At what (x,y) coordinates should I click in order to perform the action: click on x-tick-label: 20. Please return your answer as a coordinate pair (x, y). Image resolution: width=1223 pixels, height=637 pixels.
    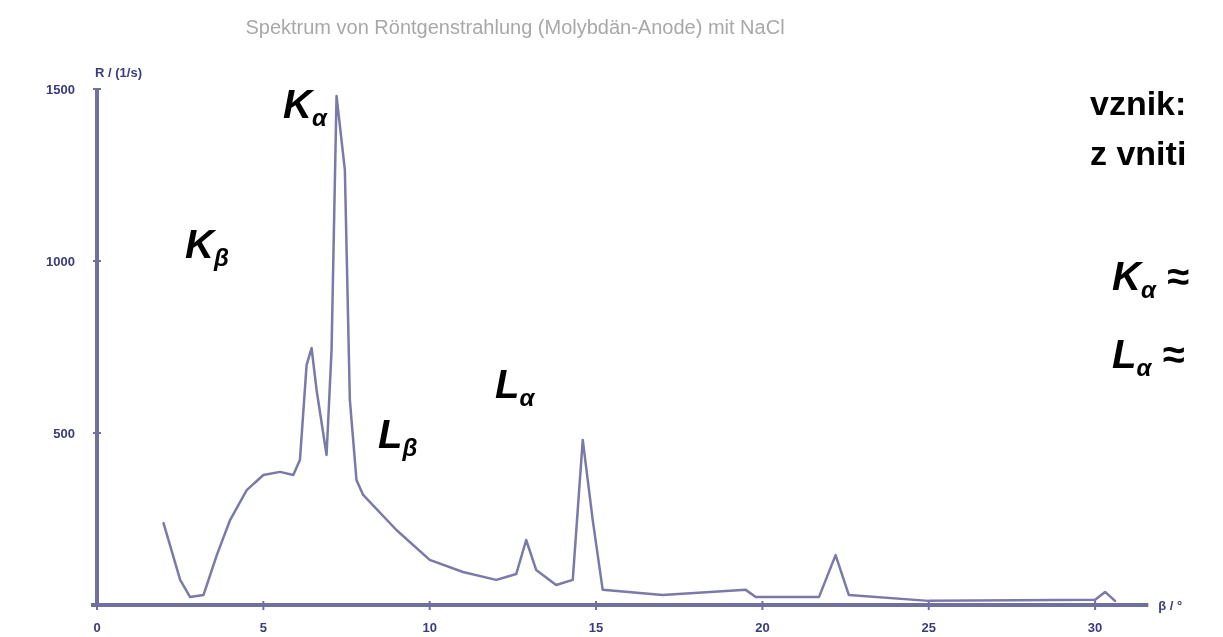
    Looking at the image, I should click on (762, 627).